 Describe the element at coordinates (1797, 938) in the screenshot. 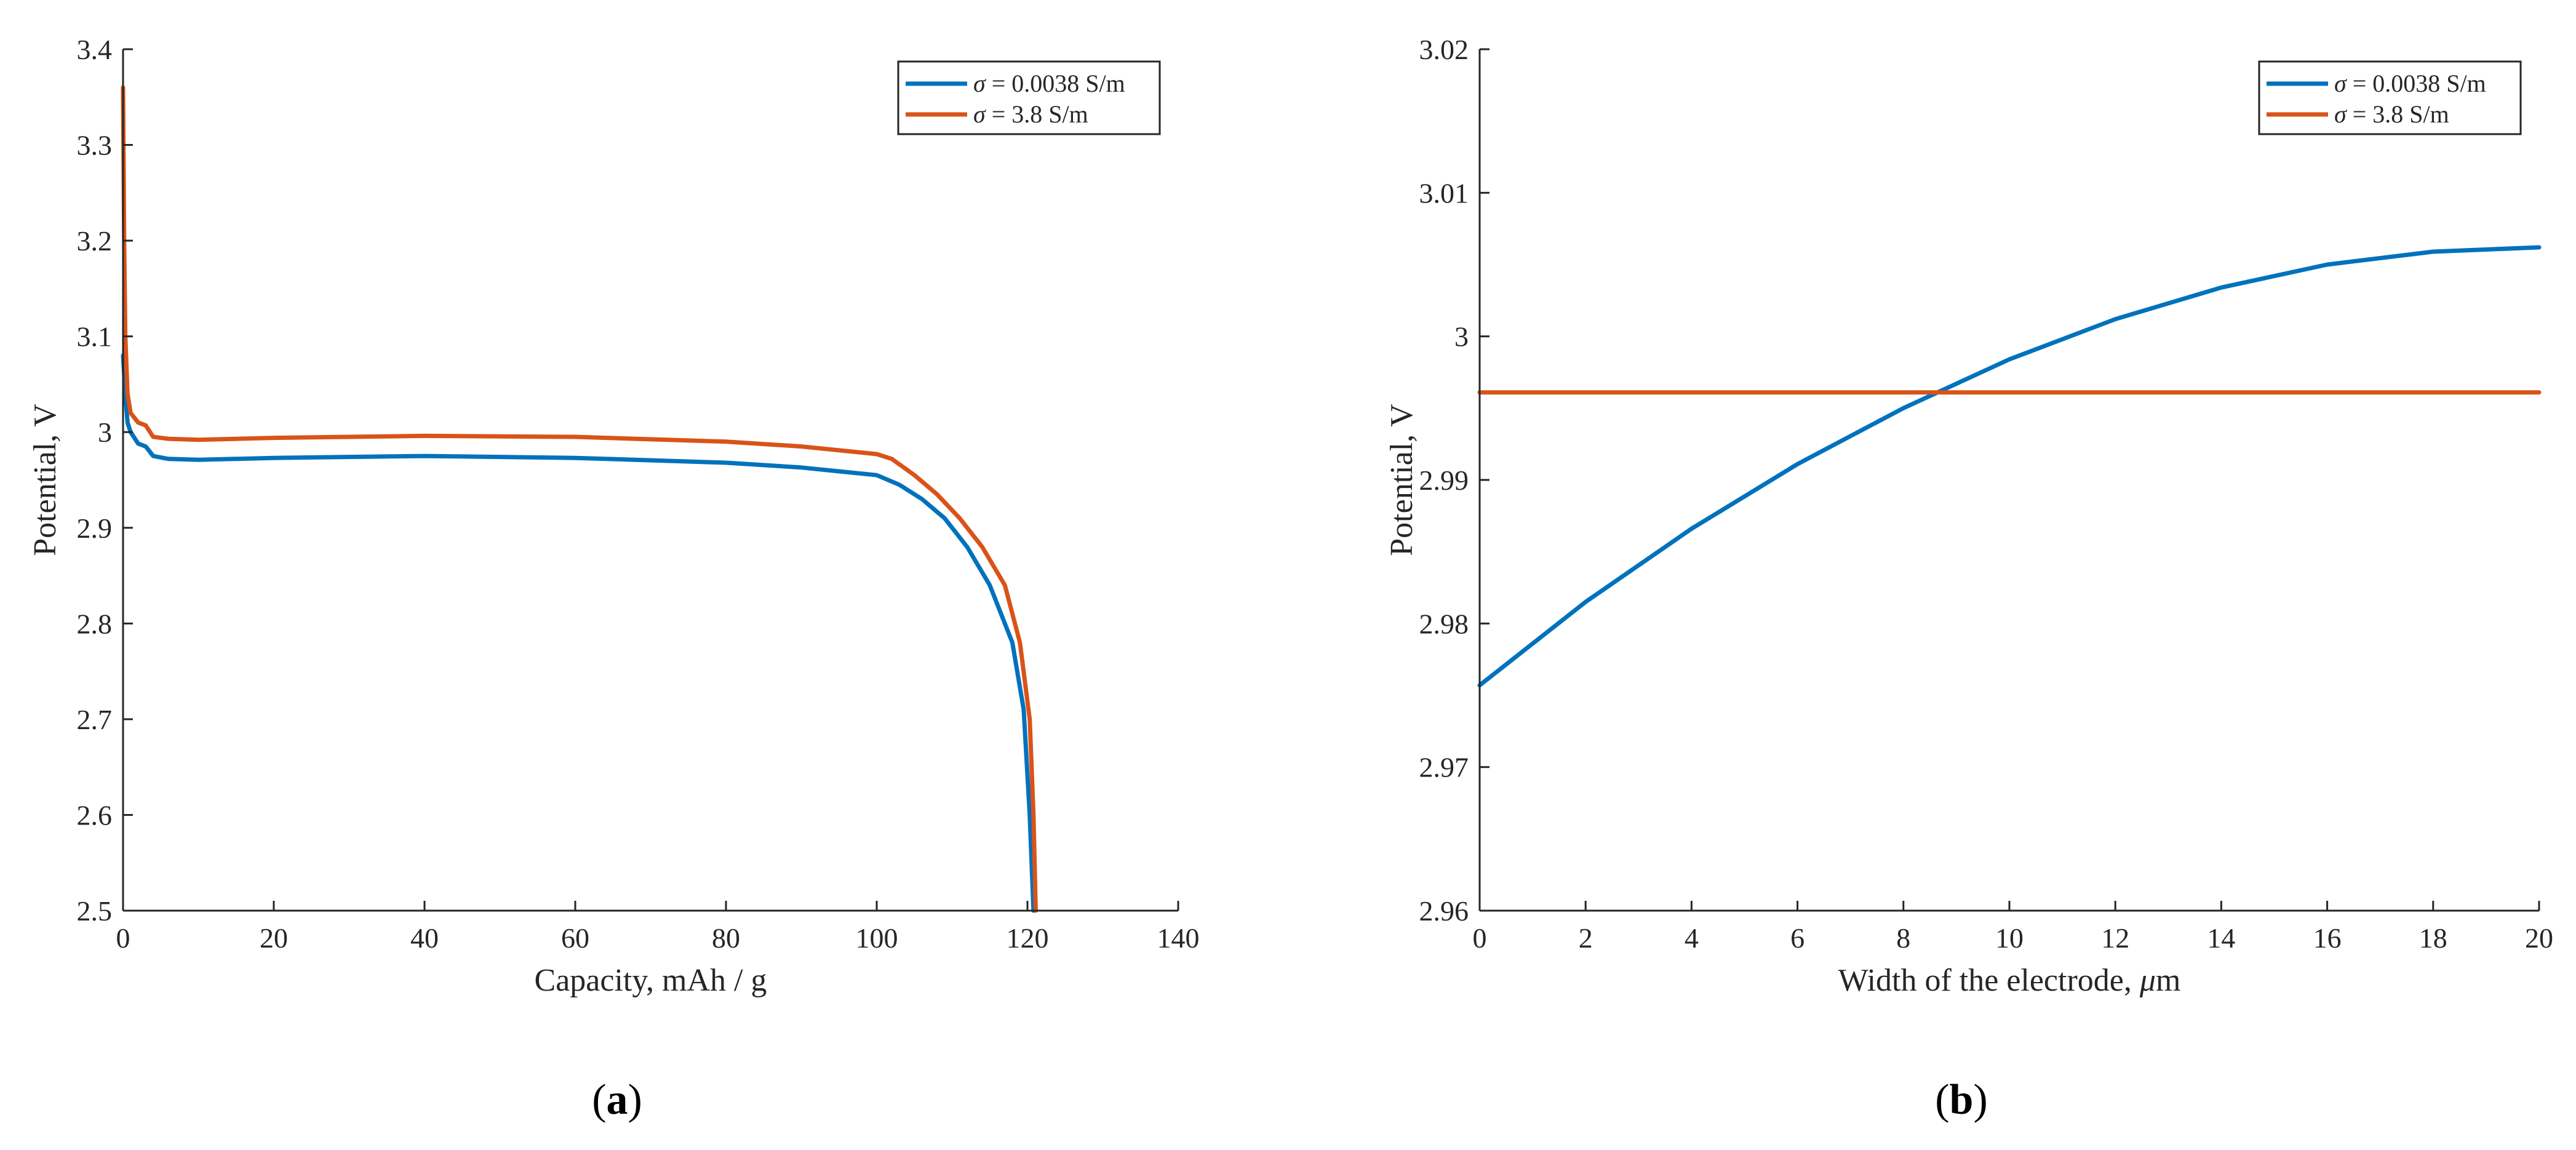

I see `x-tick-label: 6` at that location.